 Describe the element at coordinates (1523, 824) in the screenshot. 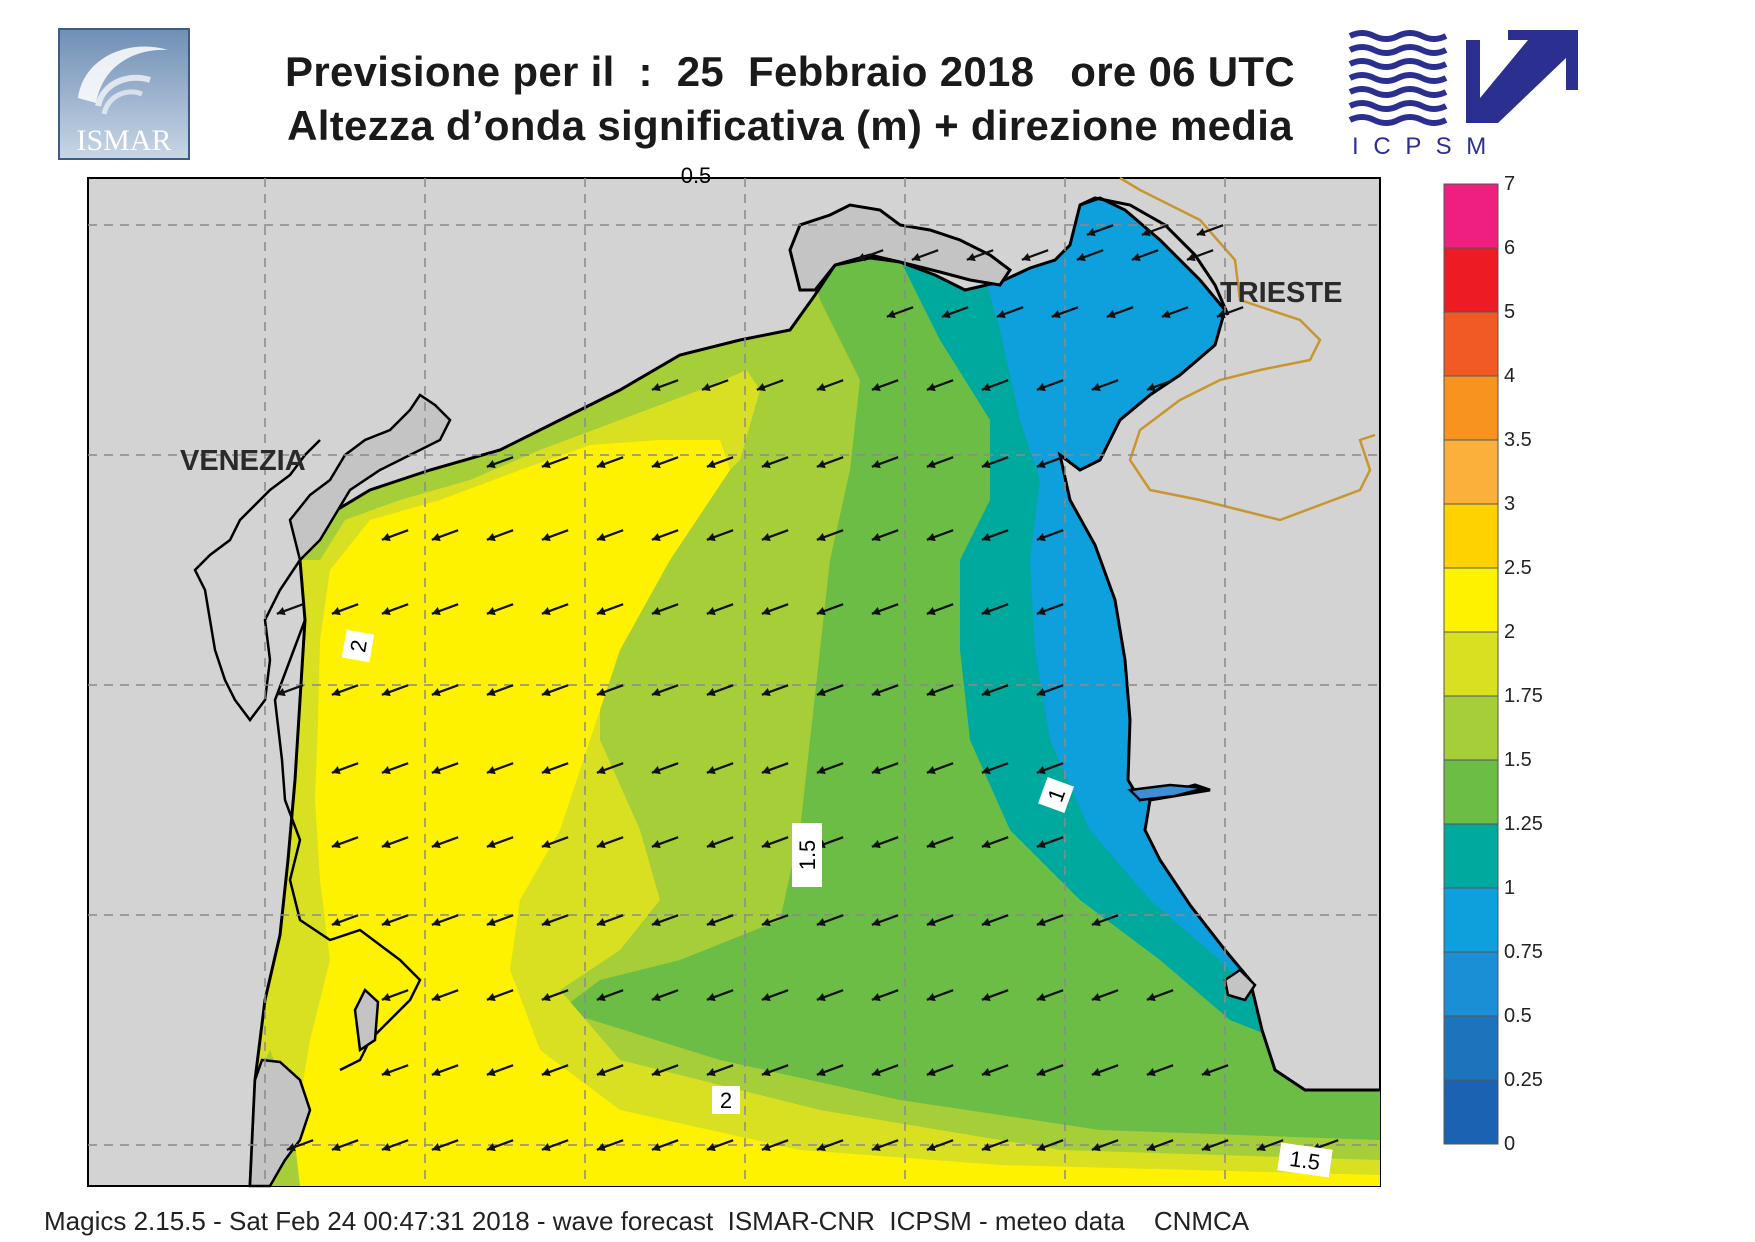

I see `legend-level-label: 1.25` at that location.